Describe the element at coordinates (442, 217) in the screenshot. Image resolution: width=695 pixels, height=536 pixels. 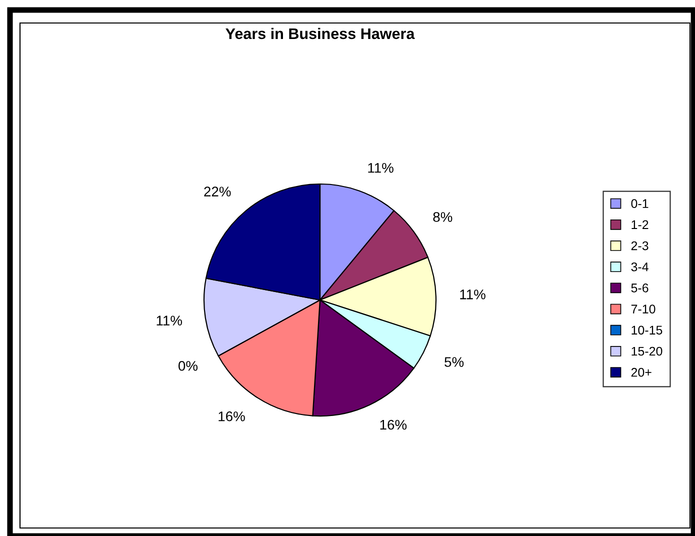
I see `data-label: 8%` at that location.